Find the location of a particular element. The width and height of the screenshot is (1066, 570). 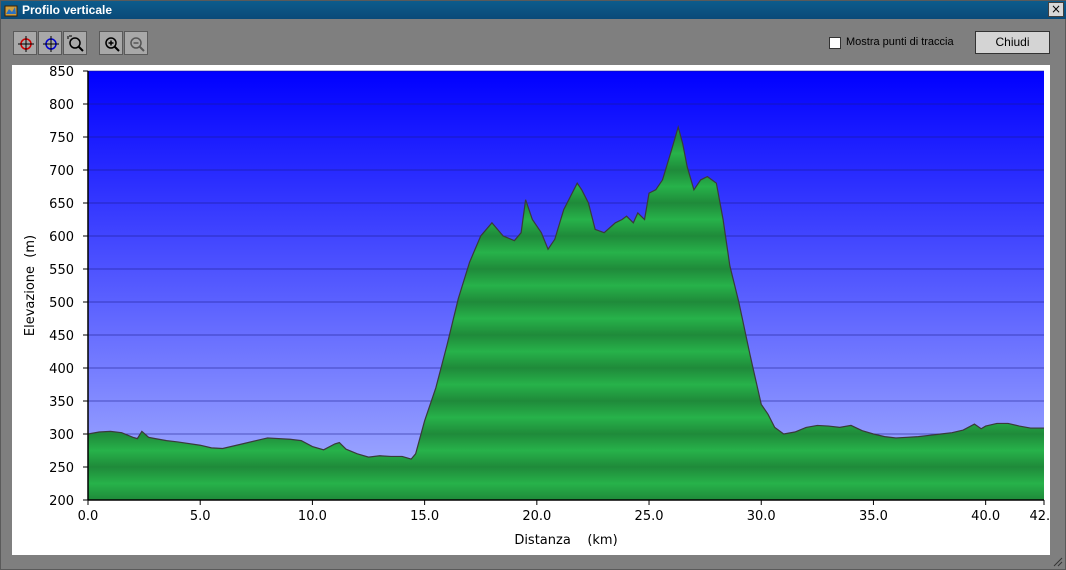

y-tick-label: 800 is located at coordinates (61, 105).